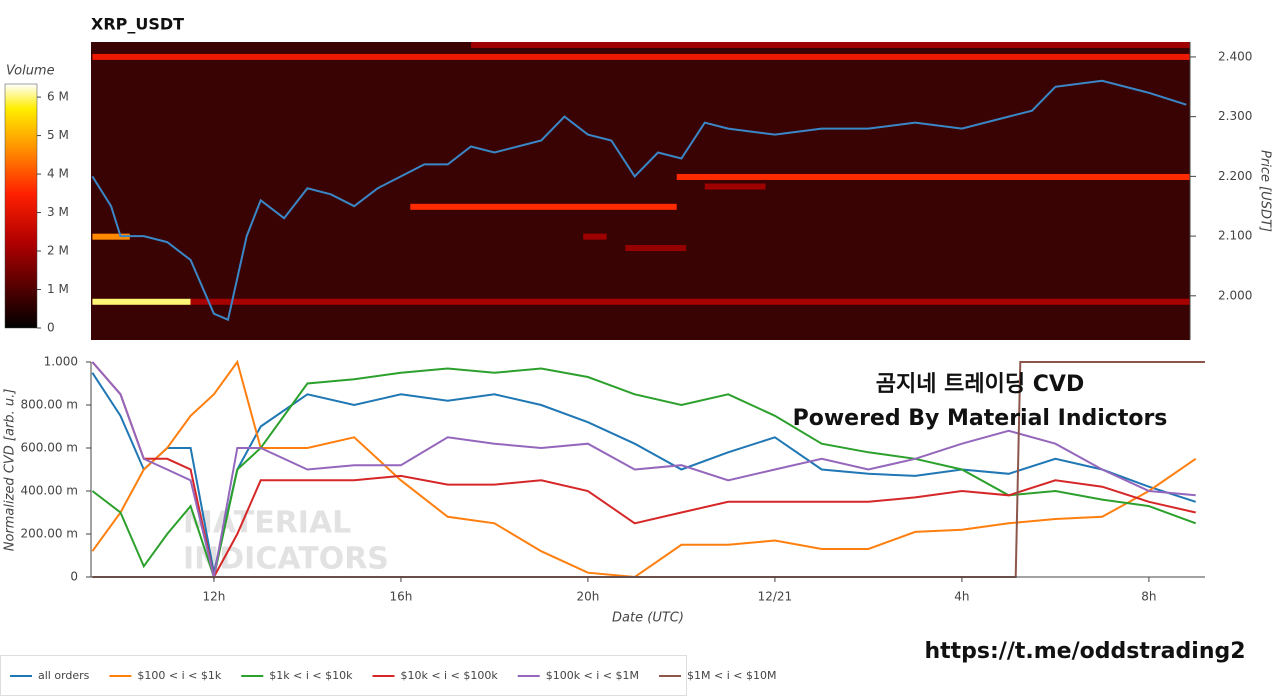 The height and width of the screenshot is (696, 1280). What do you see at coordinates (50, 491) in the screenshot?
I see `y-tick-label: 400.00 m` at bounding box center [50, 491].